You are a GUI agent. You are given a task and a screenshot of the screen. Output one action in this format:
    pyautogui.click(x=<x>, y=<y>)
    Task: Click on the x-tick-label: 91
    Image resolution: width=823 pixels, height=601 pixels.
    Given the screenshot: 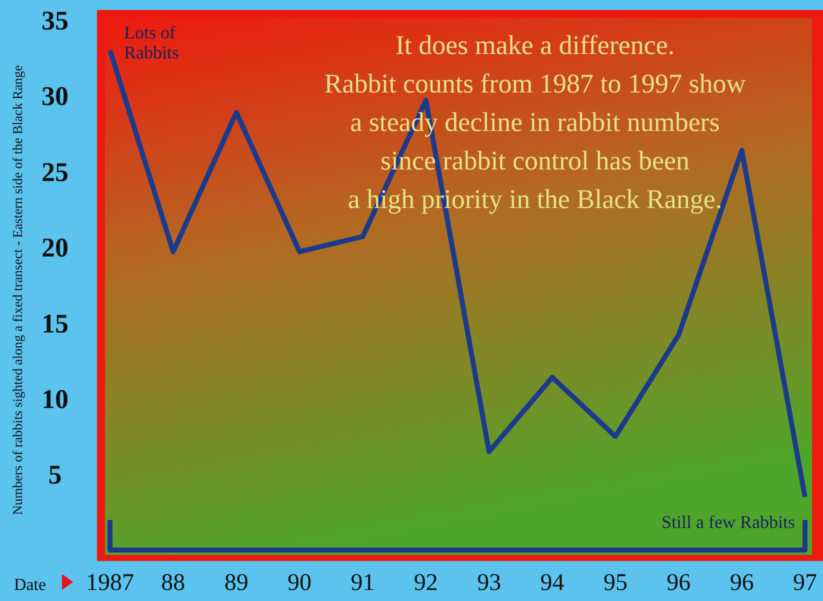 What is the action you would take?
    pyautogui.click(x=362, y=583)
    